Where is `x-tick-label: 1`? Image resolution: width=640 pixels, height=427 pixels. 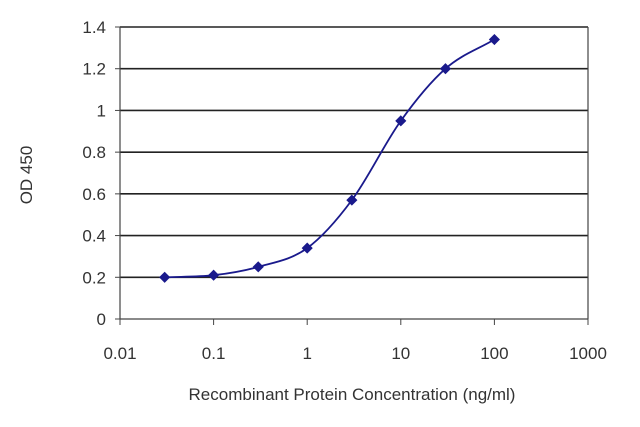
x-tick-label: 1 is located at coordinates (306, 353).